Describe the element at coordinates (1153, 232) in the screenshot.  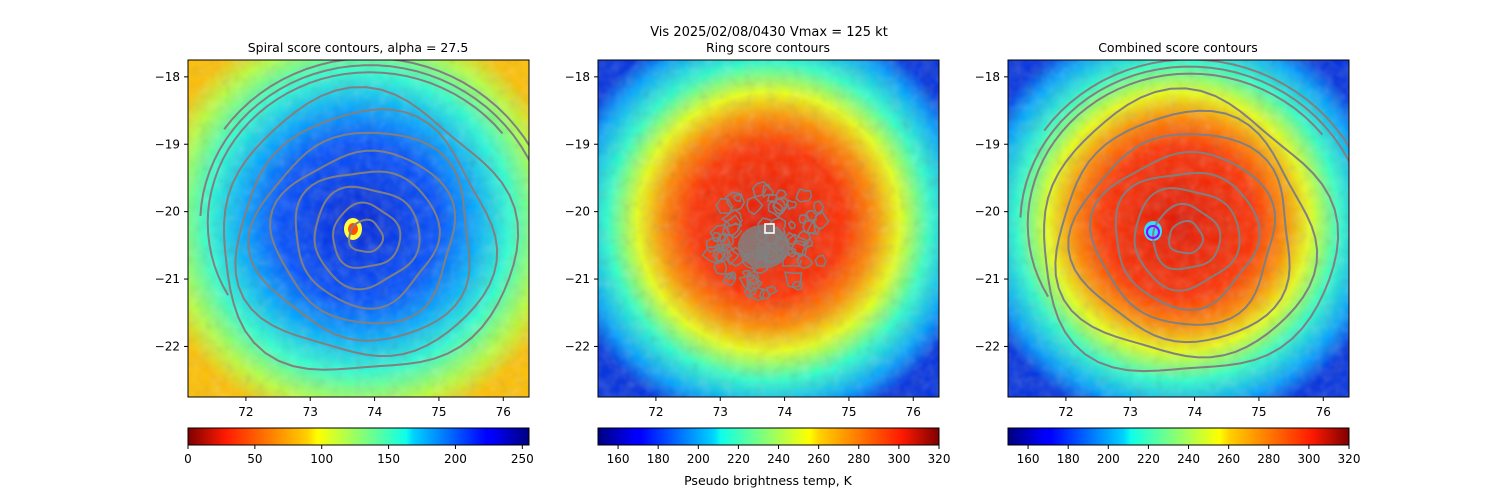
I see `center-marker` at that location.